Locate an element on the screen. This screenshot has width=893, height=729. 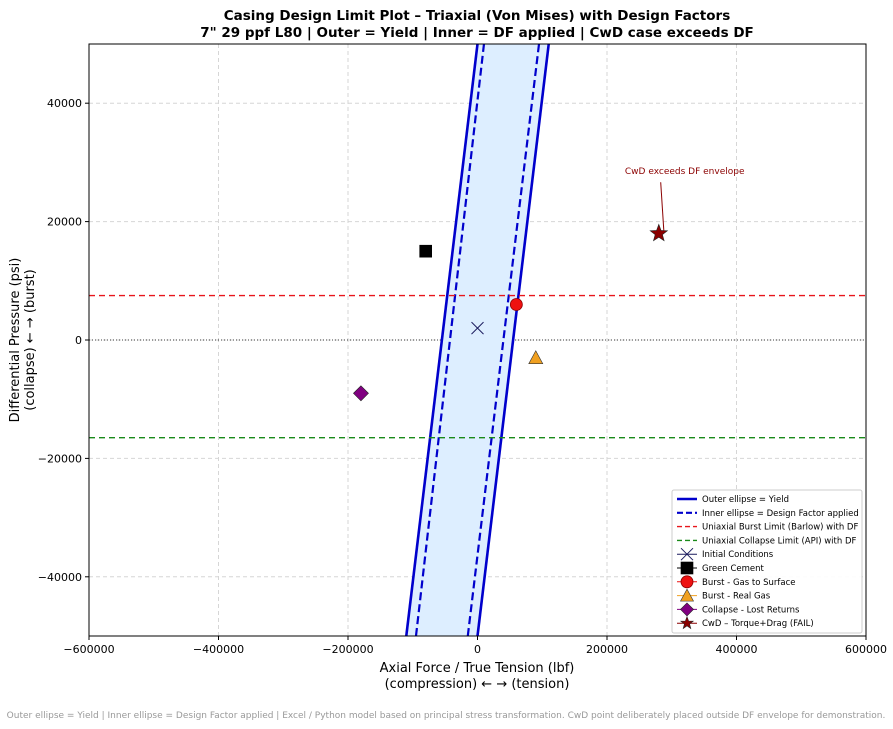
y-tick-label: 0 is located at coordinates (78, 340).